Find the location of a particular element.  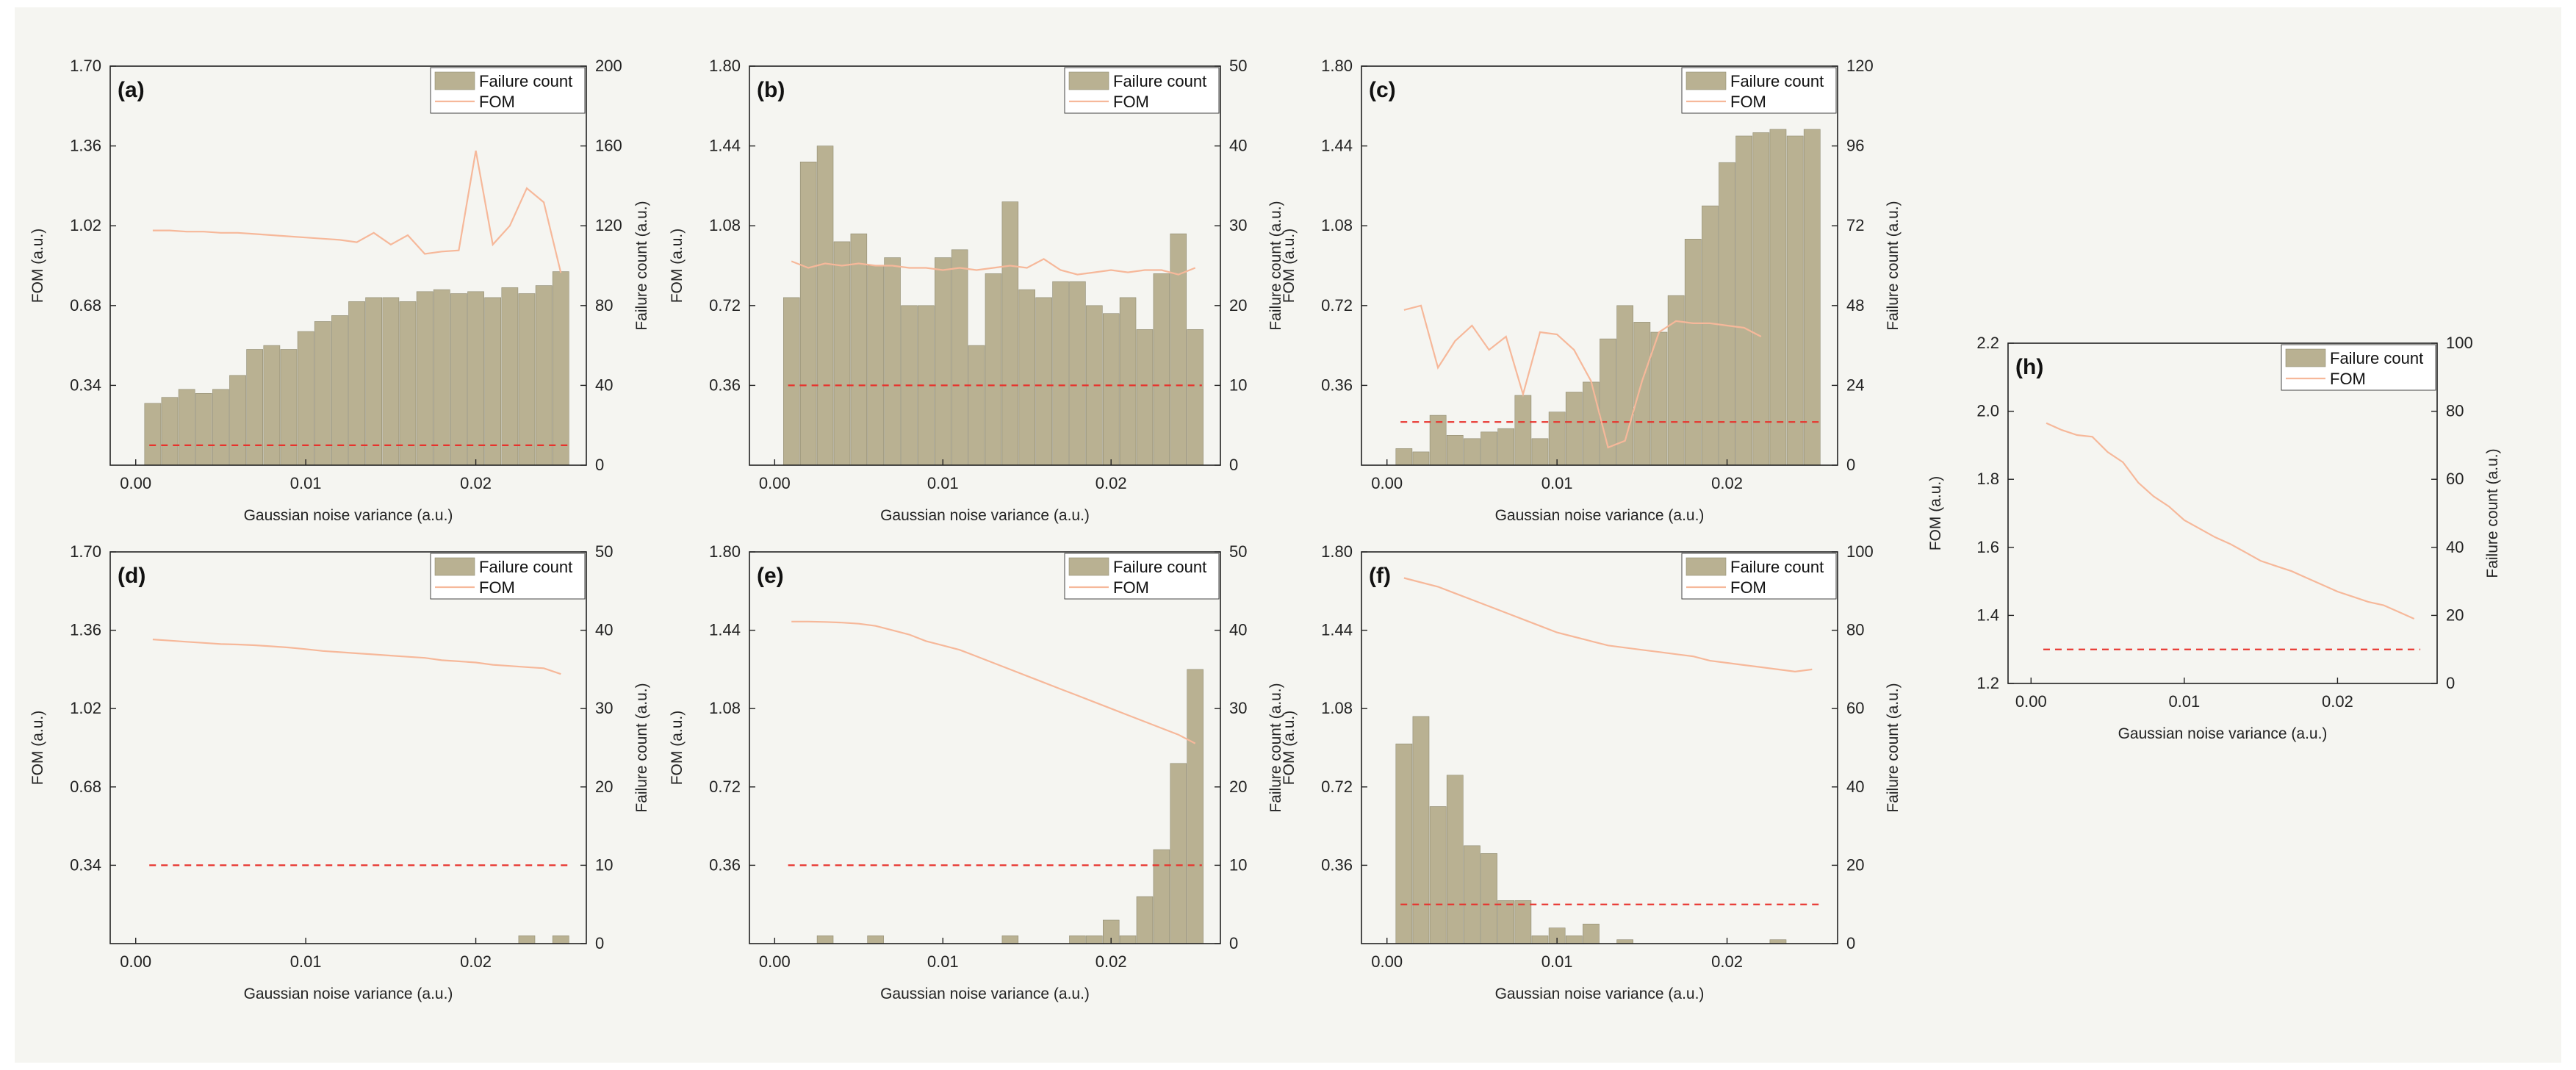

plot-frame-f is located at coordinates (1600, 748).